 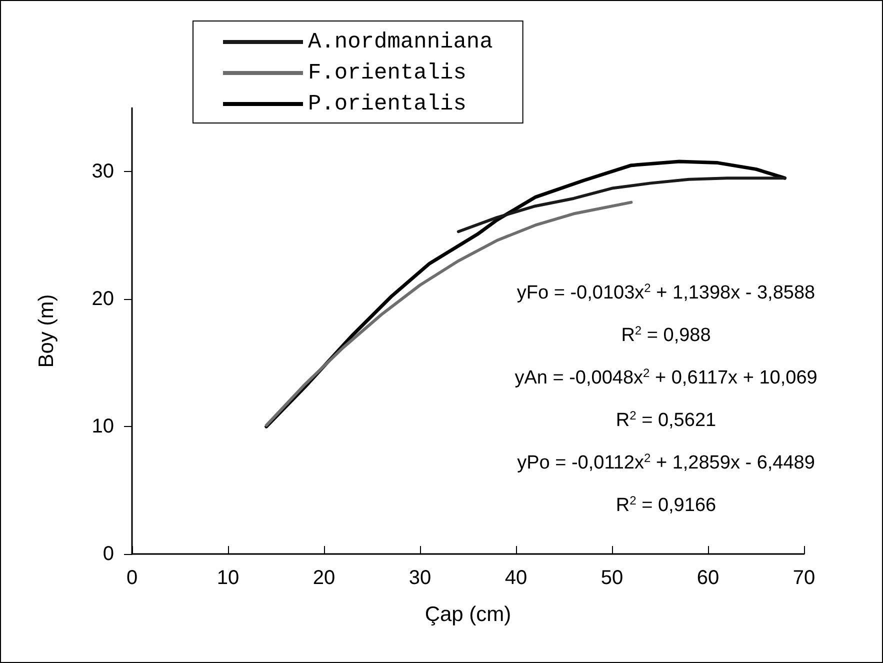 I want to click on x-axis-title: Çap (cm), so click(x=468, y=614).